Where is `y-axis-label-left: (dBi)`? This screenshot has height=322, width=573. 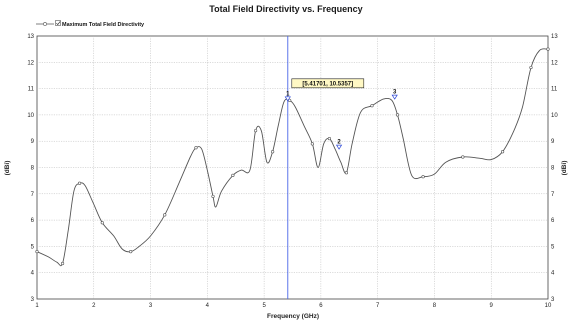
y-axis-label-left: (dBi) is located at coordinates (7, 168).